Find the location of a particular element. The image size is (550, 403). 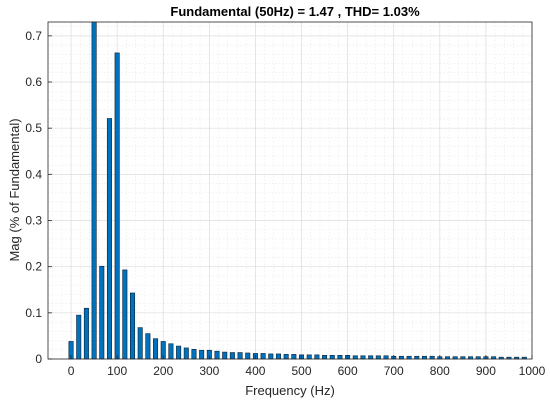

x-tick-label: 0 is located at coordinates (71, 371).